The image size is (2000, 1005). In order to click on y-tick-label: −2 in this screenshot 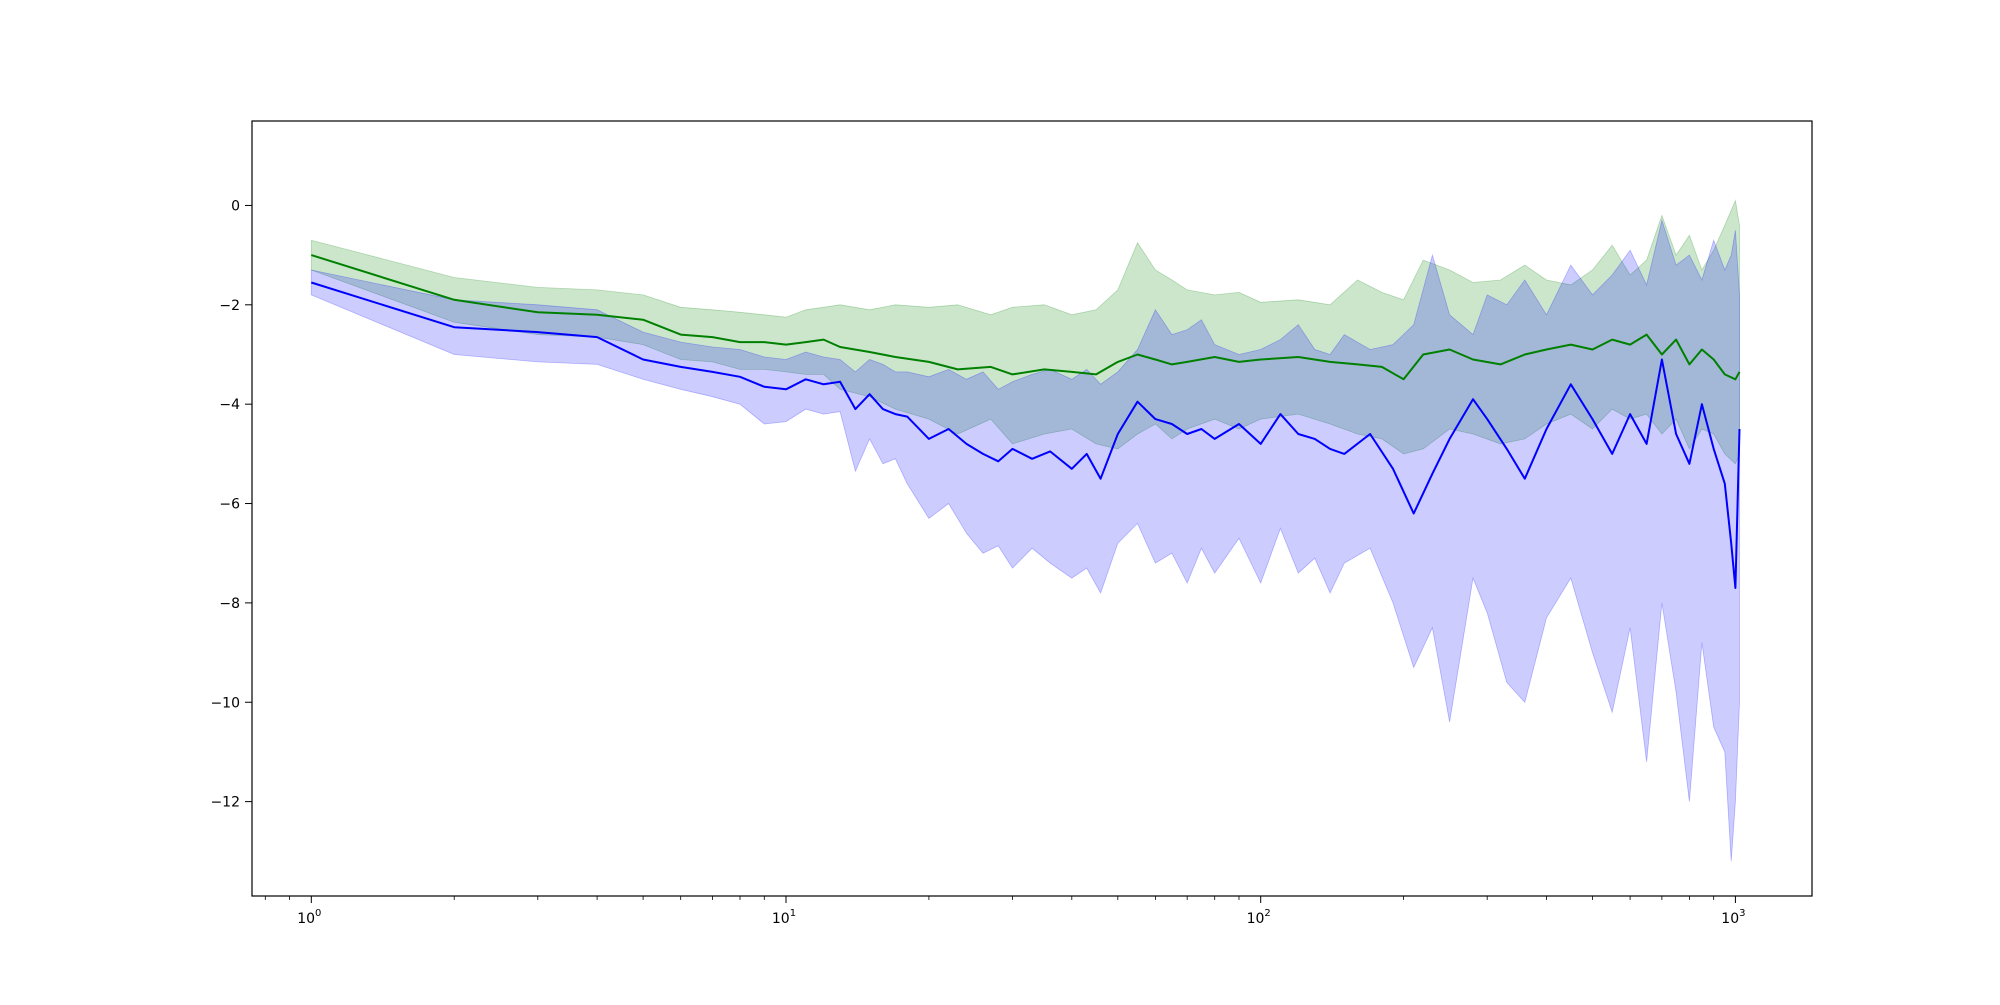, I will do `click(229, 306)`.